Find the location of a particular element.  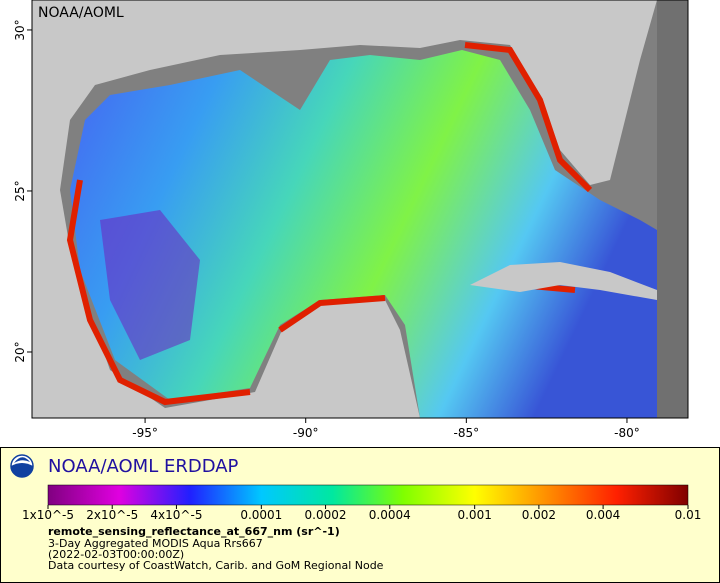

colorbar-tick-label: 0.004 is located at coordinates (603, 515).